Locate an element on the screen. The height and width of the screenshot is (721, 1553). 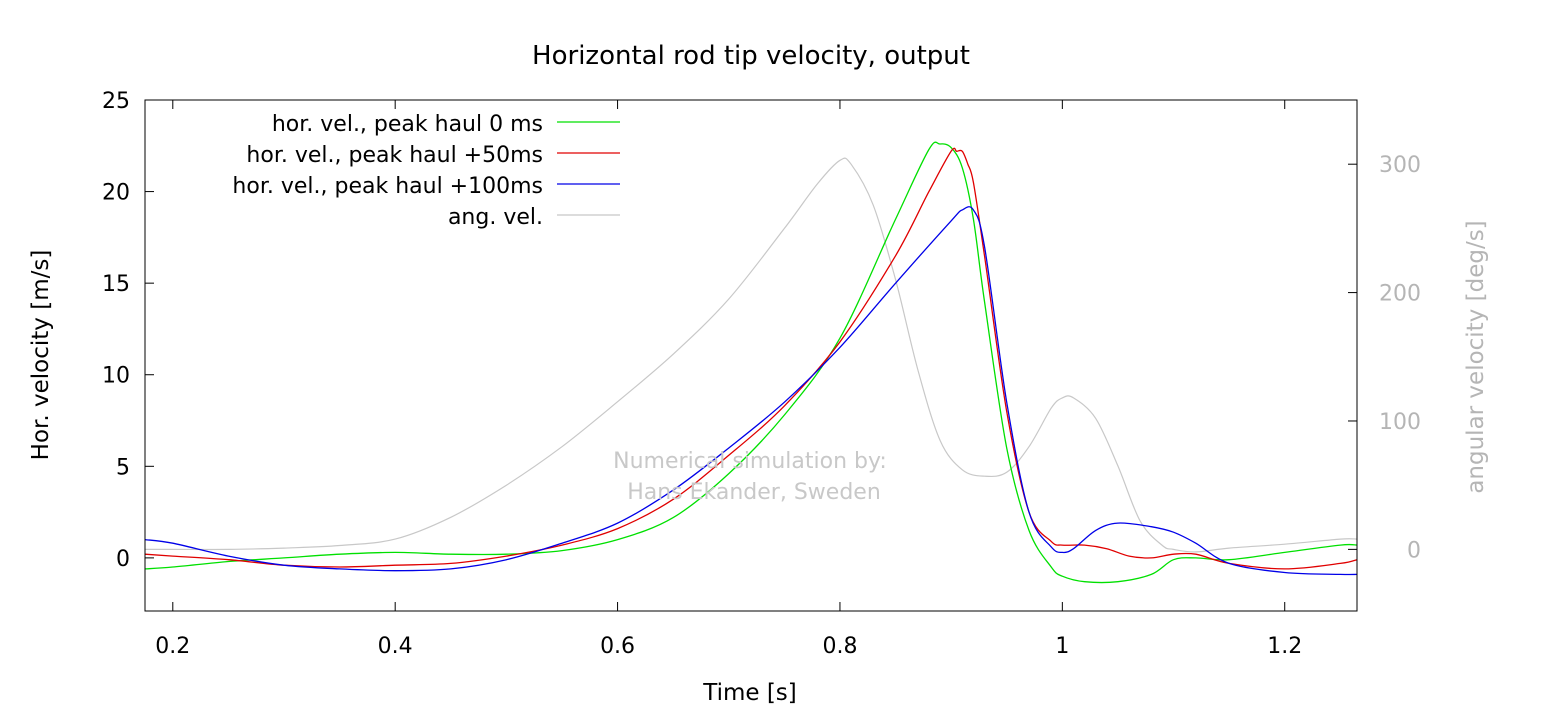
y2-axis-label: angular velocity [deg/s] is located at coordinates (1476, 356).